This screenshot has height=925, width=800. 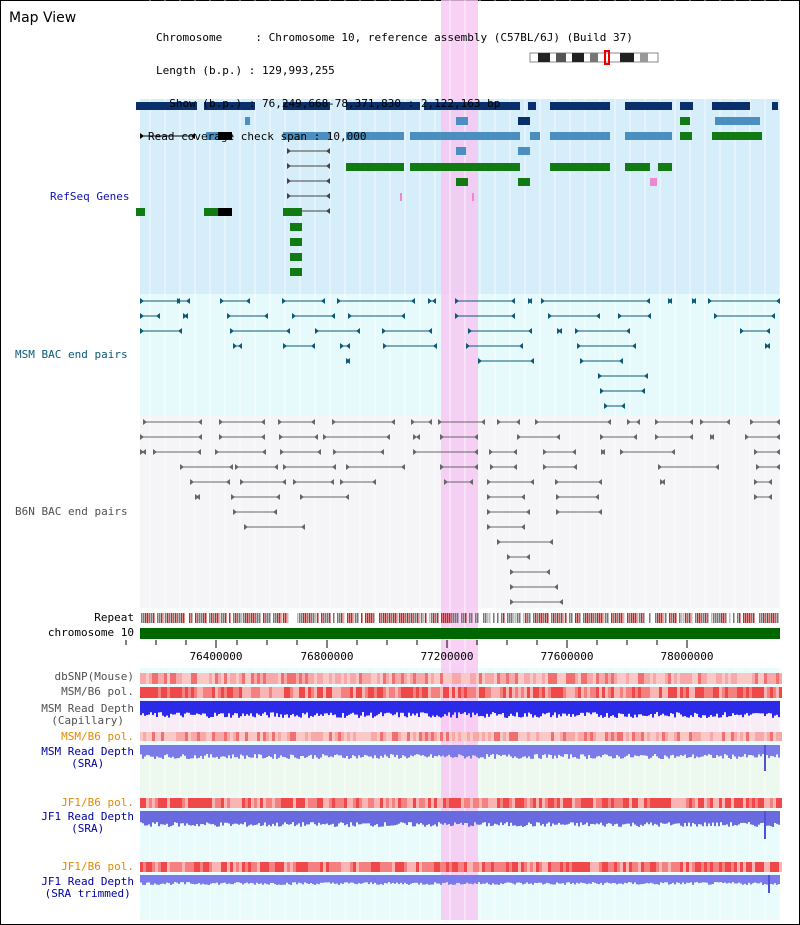 What do you see at coordinates (114, 617) in the screenshot?
I see `track-label-repeat: Repeat` at bounding box center [114, 617].